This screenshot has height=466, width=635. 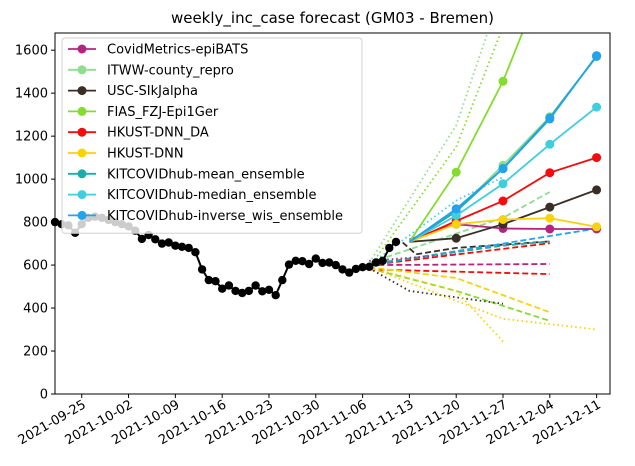 I want to click on series-line, so click(x=466, y=138).